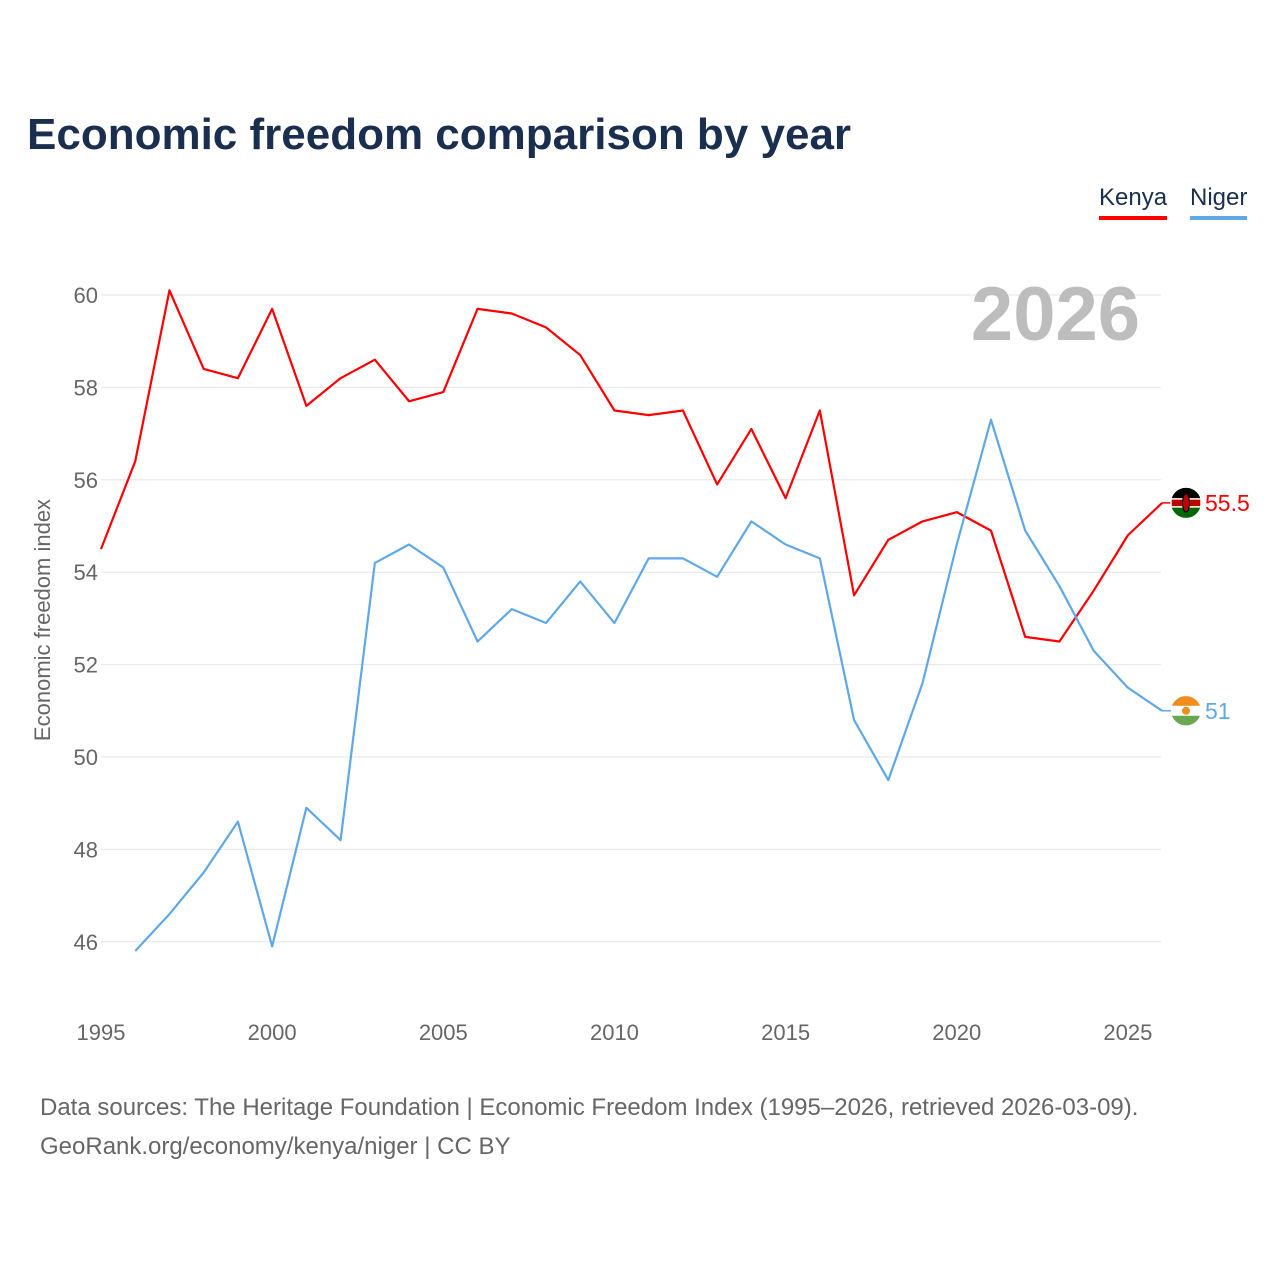 The width and height of the screenshot is (1280, 1280). Describe the element at coordinates (443, 1032) in the screenshot. I see `x-tick-label: 2005` at that location.